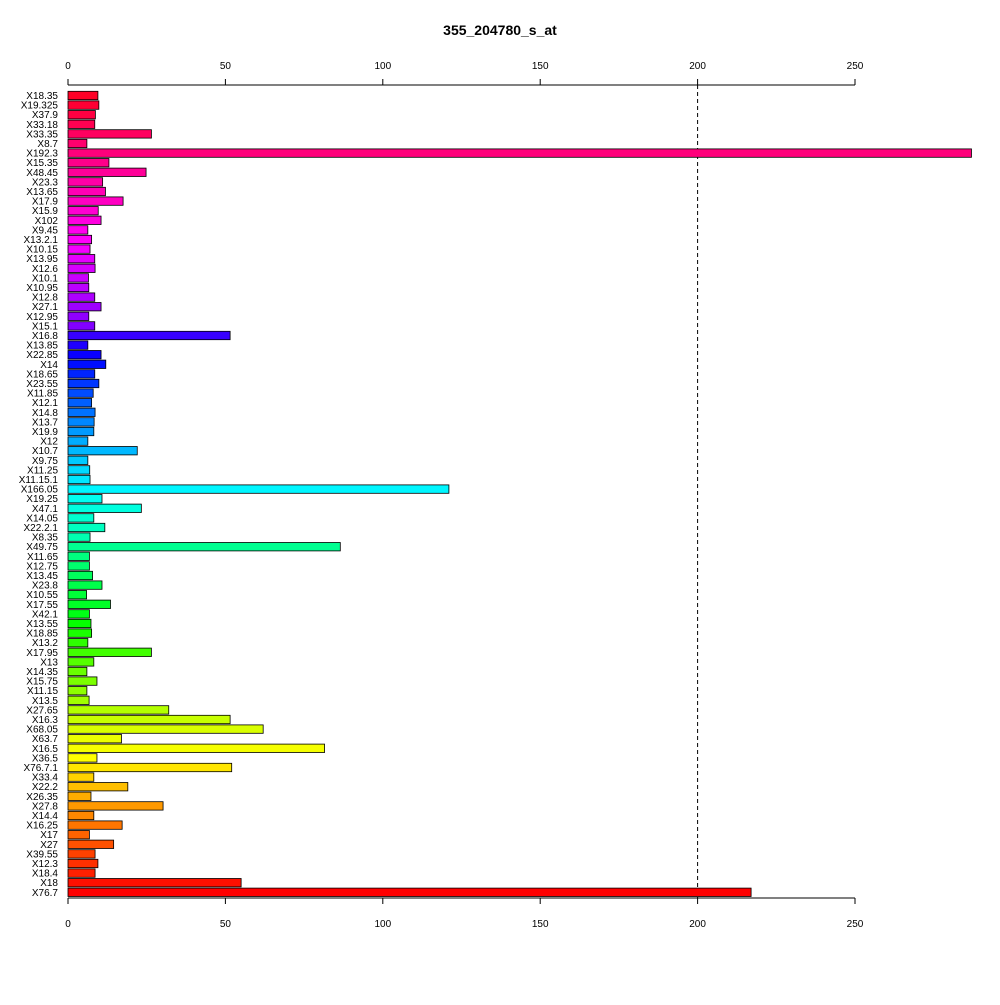 The width and height of the screenshot is (1000, 1005). I want to click on category-label: X23.3, so click(45, 182).